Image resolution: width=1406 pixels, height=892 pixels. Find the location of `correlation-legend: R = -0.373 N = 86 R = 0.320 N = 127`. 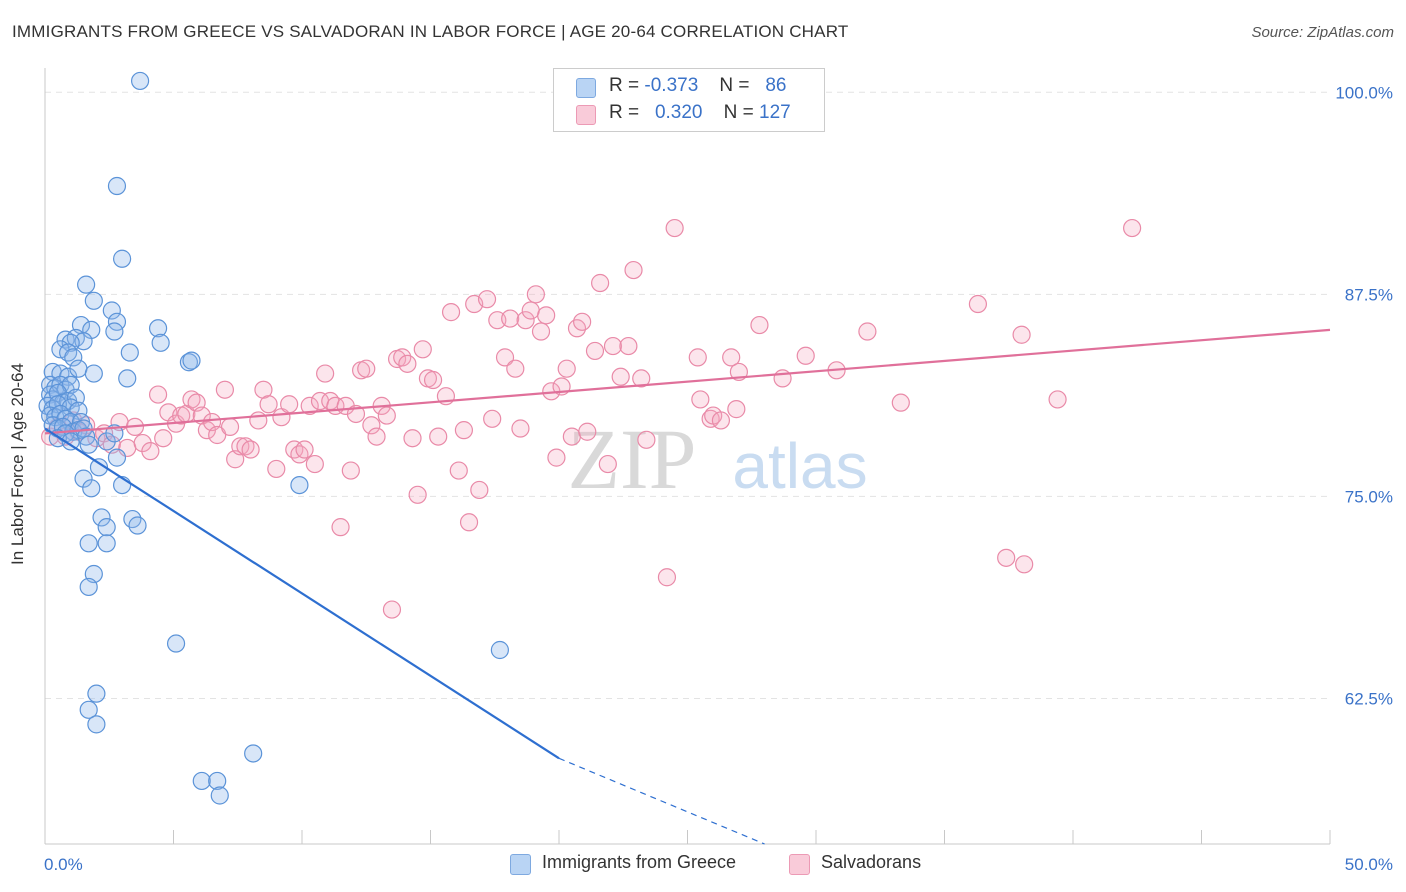

correlation-legend: R = -0.373 N = 86 R = 0.320 N = 127 is located at coordinates (689, 100).